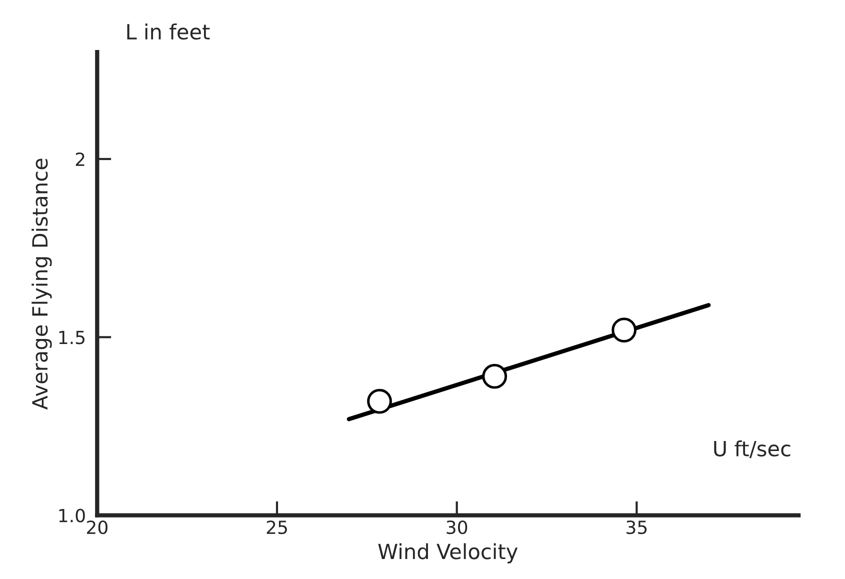 The image size is (845, 579). Describe the element at coordinates (276, 527) in the screenshot. I see `x-tick-label: 25` at that location.